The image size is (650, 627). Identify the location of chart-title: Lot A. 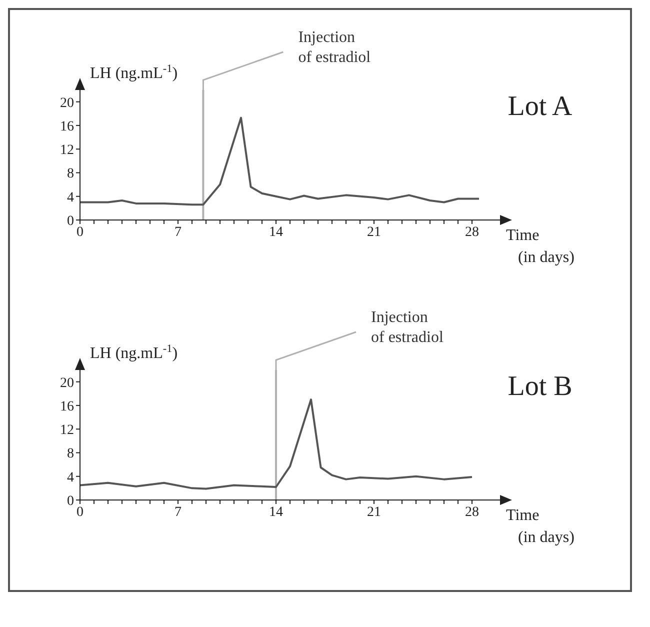
(541, 106).